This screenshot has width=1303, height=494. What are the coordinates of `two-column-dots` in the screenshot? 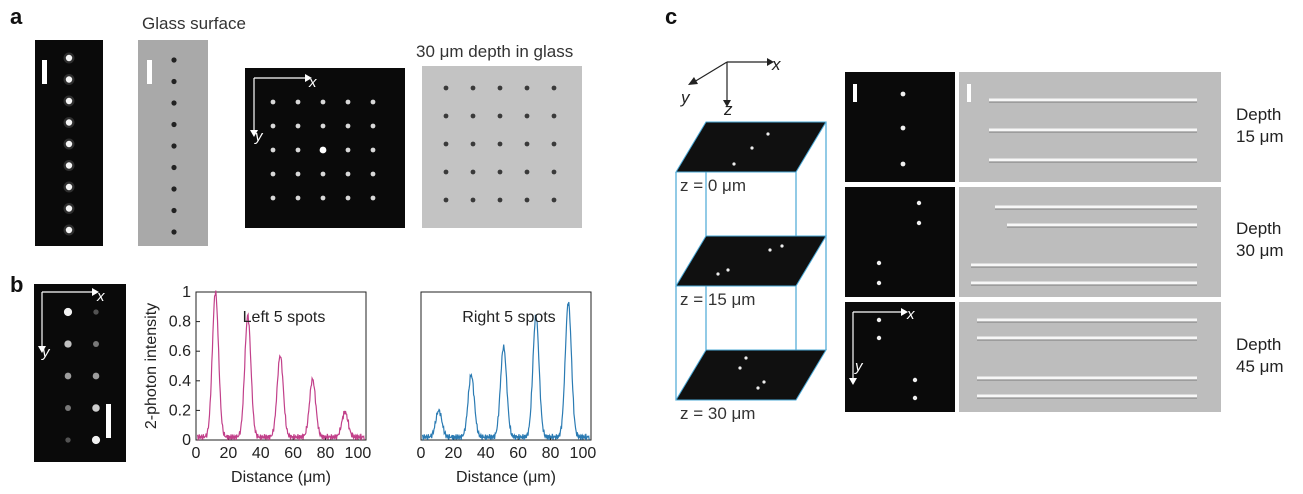 It's located at (80, 373).